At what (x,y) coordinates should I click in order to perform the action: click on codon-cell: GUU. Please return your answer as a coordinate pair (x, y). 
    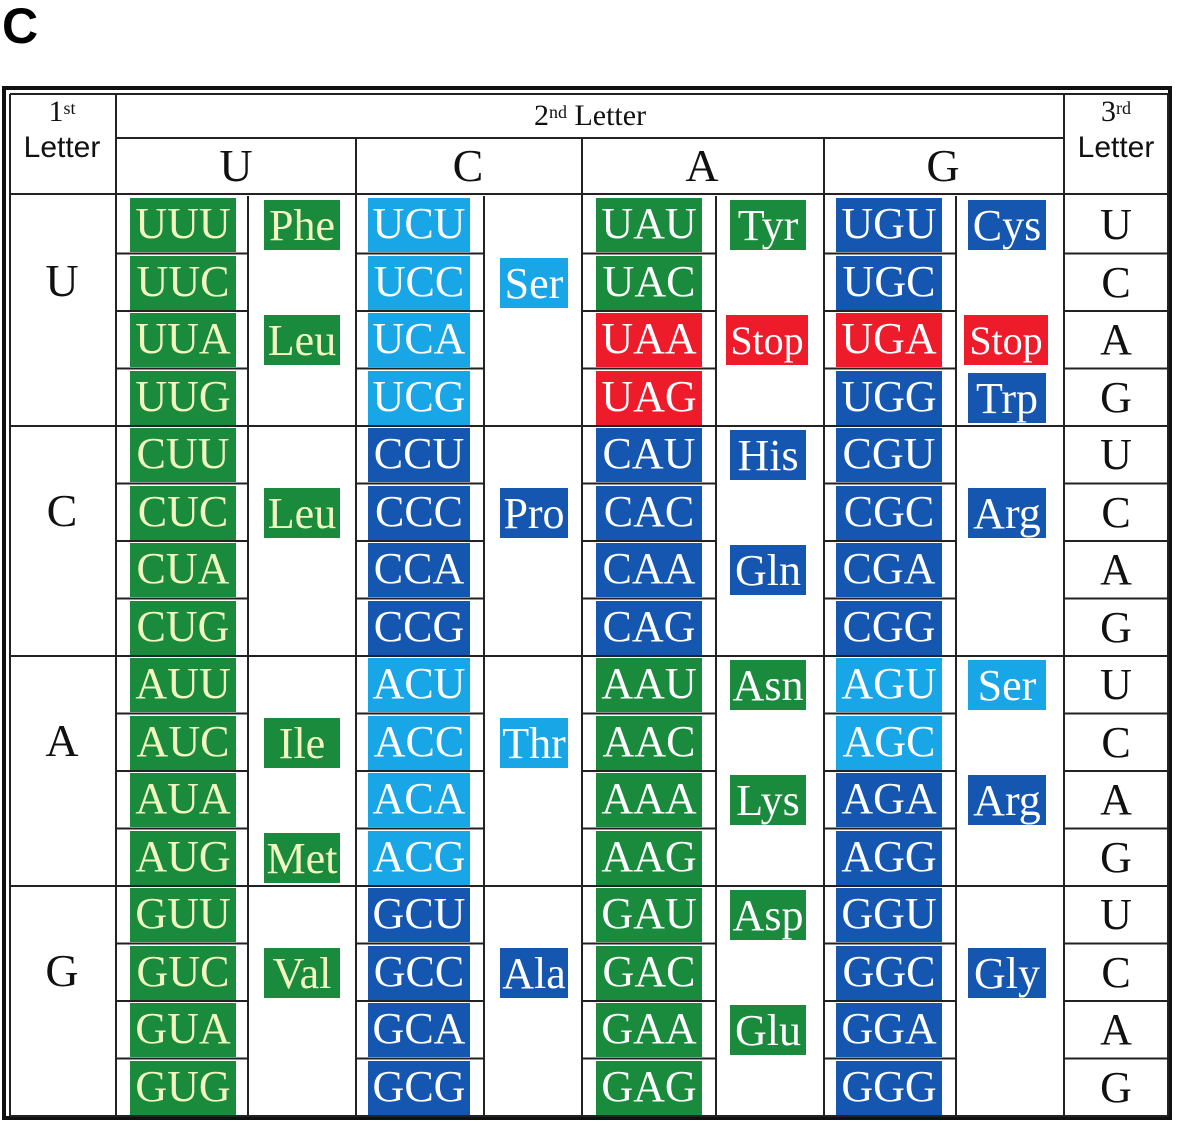
    Looking at the image, I should click on (183, 915).